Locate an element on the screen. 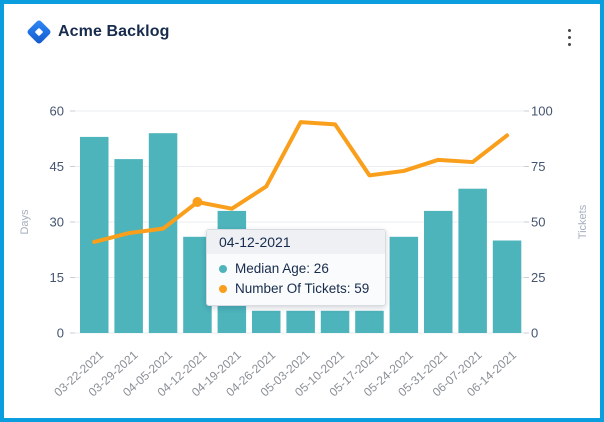 This screenshot has height=422, width=604. right-axis-tick-label: 100 is located at coordinates (542, 111).